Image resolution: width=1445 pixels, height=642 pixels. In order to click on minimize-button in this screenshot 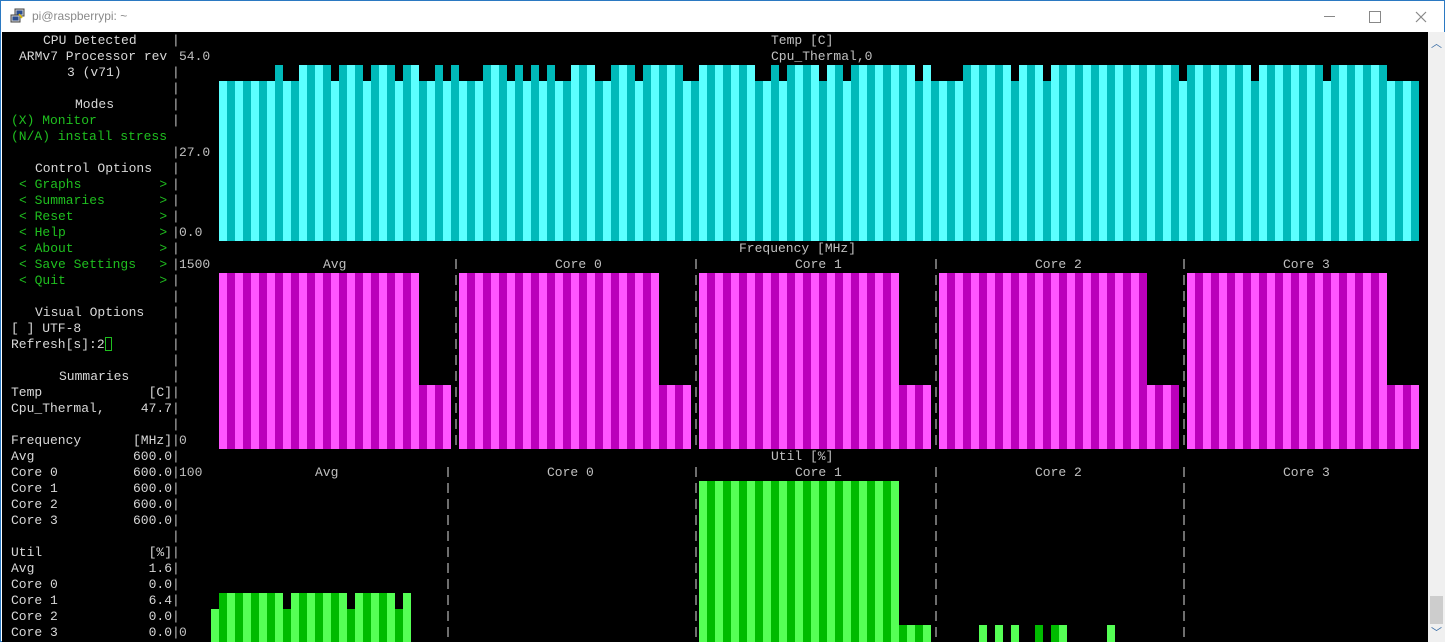, I will do `click(1329, 16)`.